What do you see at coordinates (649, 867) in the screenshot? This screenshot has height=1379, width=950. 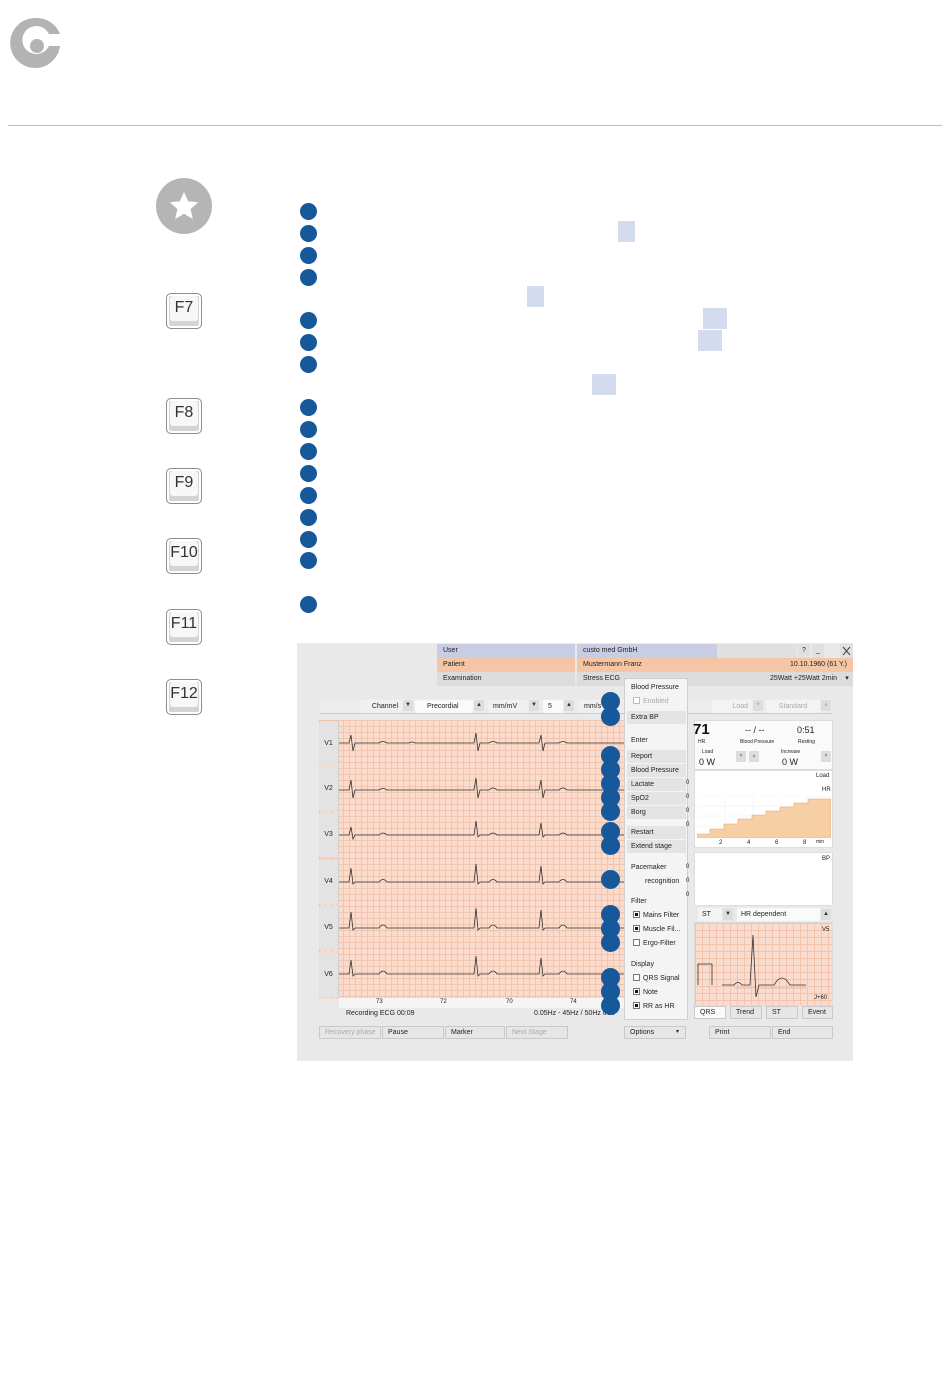 I see `menu-header-pacemaker: Pacemaker` at bounding box center [649, 867].